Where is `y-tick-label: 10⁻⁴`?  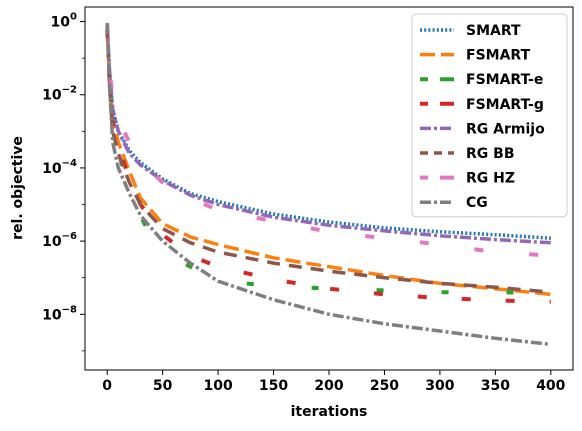 y-tick-label: 10⁻⁴ is located at coordinates (59, 167).